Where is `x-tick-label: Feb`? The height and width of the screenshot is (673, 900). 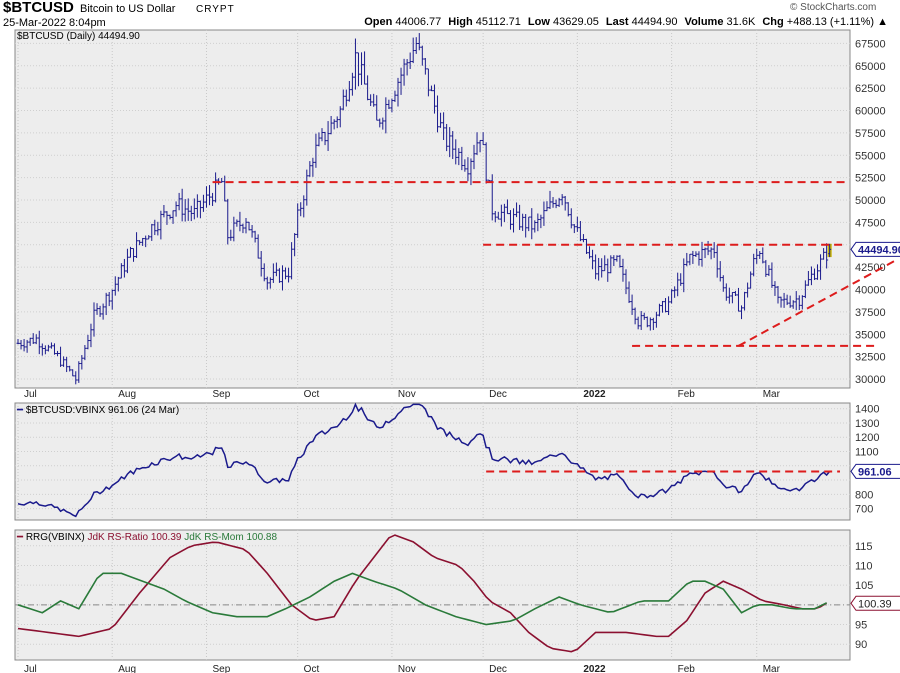 x-tick-label: Feb is located at coordinates (687, 394).